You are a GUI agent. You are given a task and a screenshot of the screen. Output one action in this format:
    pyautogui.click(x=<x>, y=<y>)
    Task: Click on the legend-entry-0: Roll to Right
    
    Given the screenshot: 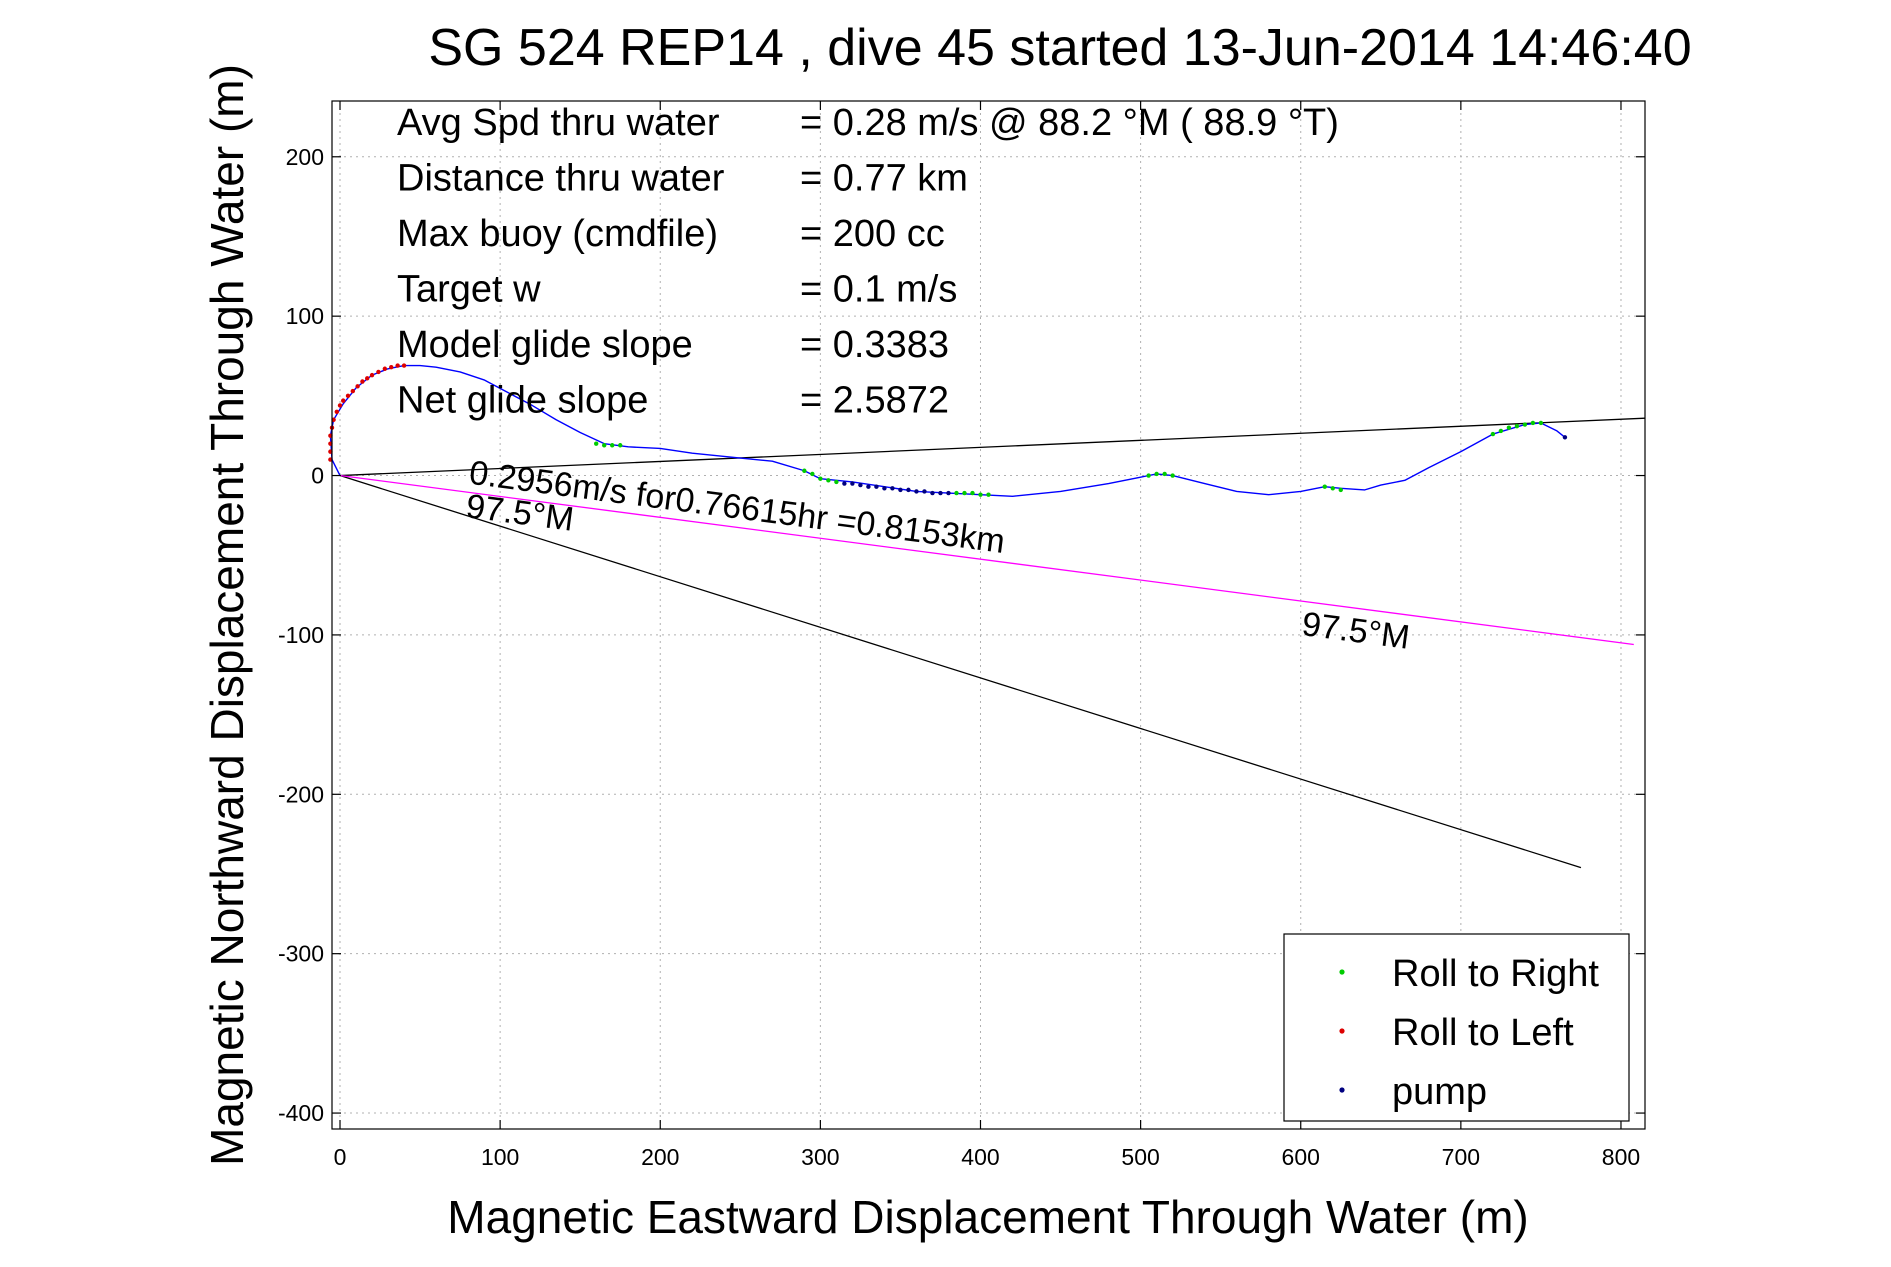 What is the action you would take?
    pyautogui.click(x=1495, y=974)
    